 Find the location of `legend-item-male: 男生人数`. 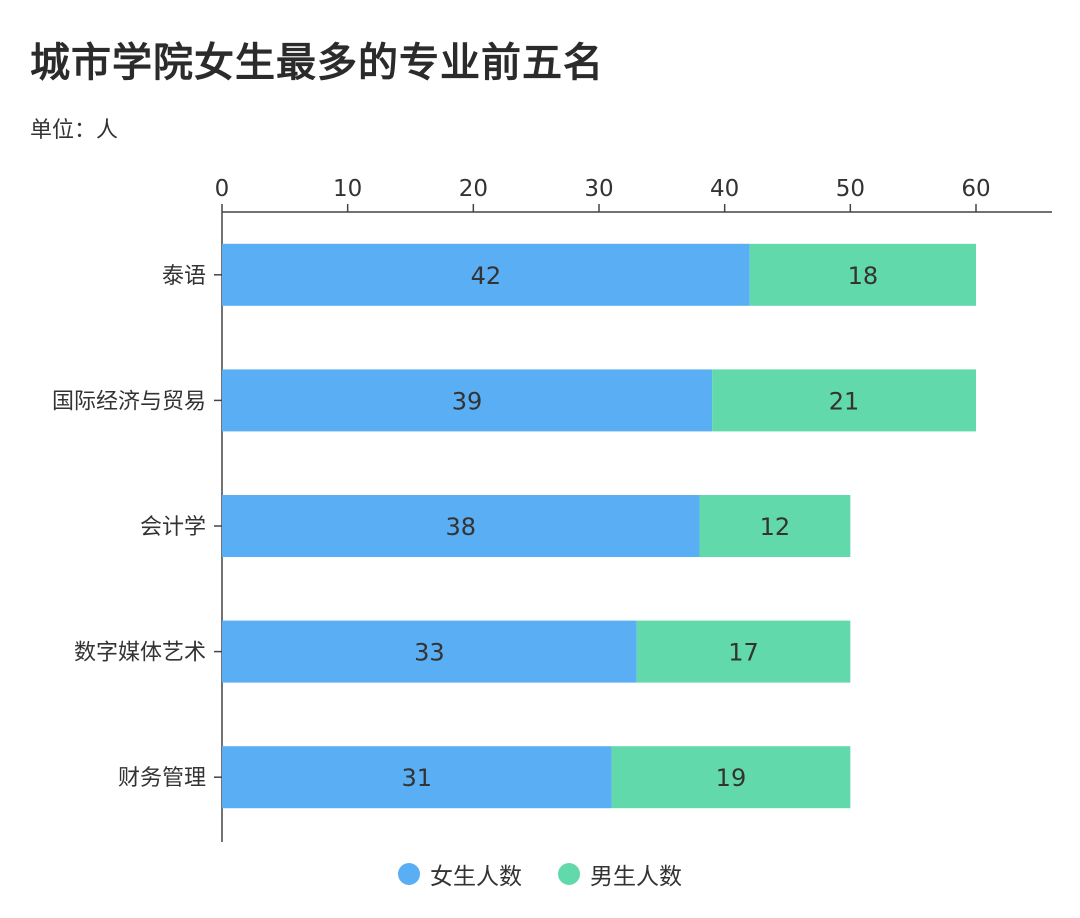

legend-item-male: 男生人数 is located at coordinates (620, 874).